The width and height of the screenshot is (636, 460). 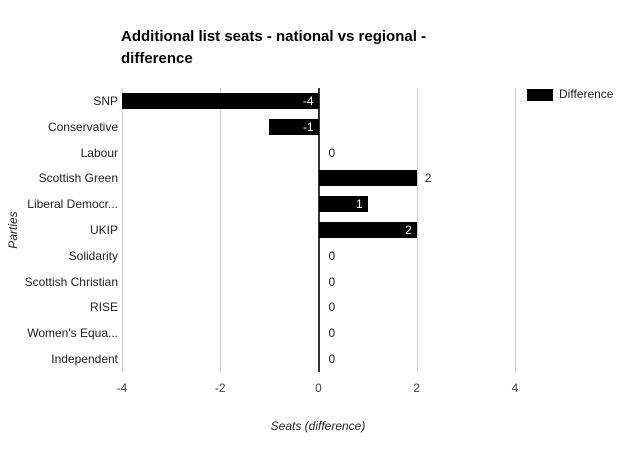 I want to click on y-axis-label: Independent, so click(x=84, y=359).